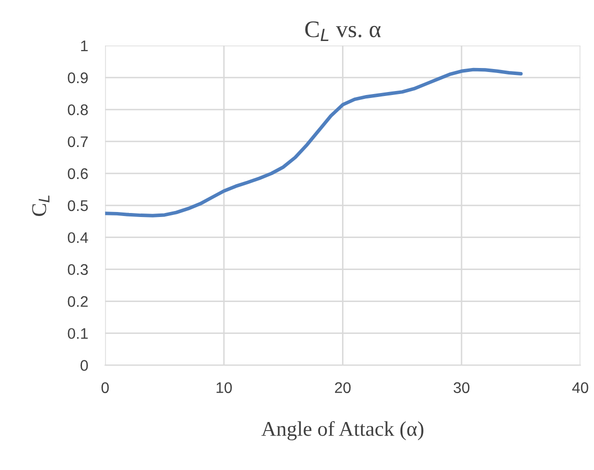 Image resolution: width=594 pixels, height=470 pixels. Describe the element at coordinates (78, 174) in the screenshot. I see `y-tick-label: 0.6` at that location.